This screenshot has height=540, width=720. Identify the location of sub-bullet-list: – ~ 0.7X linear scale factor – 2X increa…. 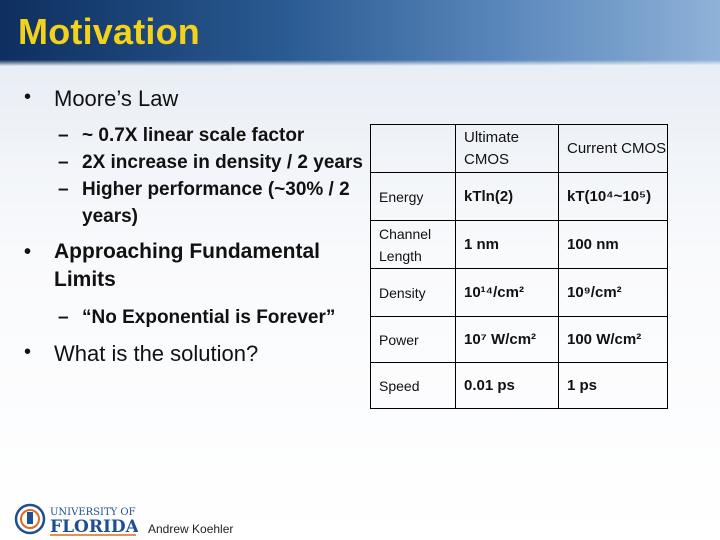
(194, 176).